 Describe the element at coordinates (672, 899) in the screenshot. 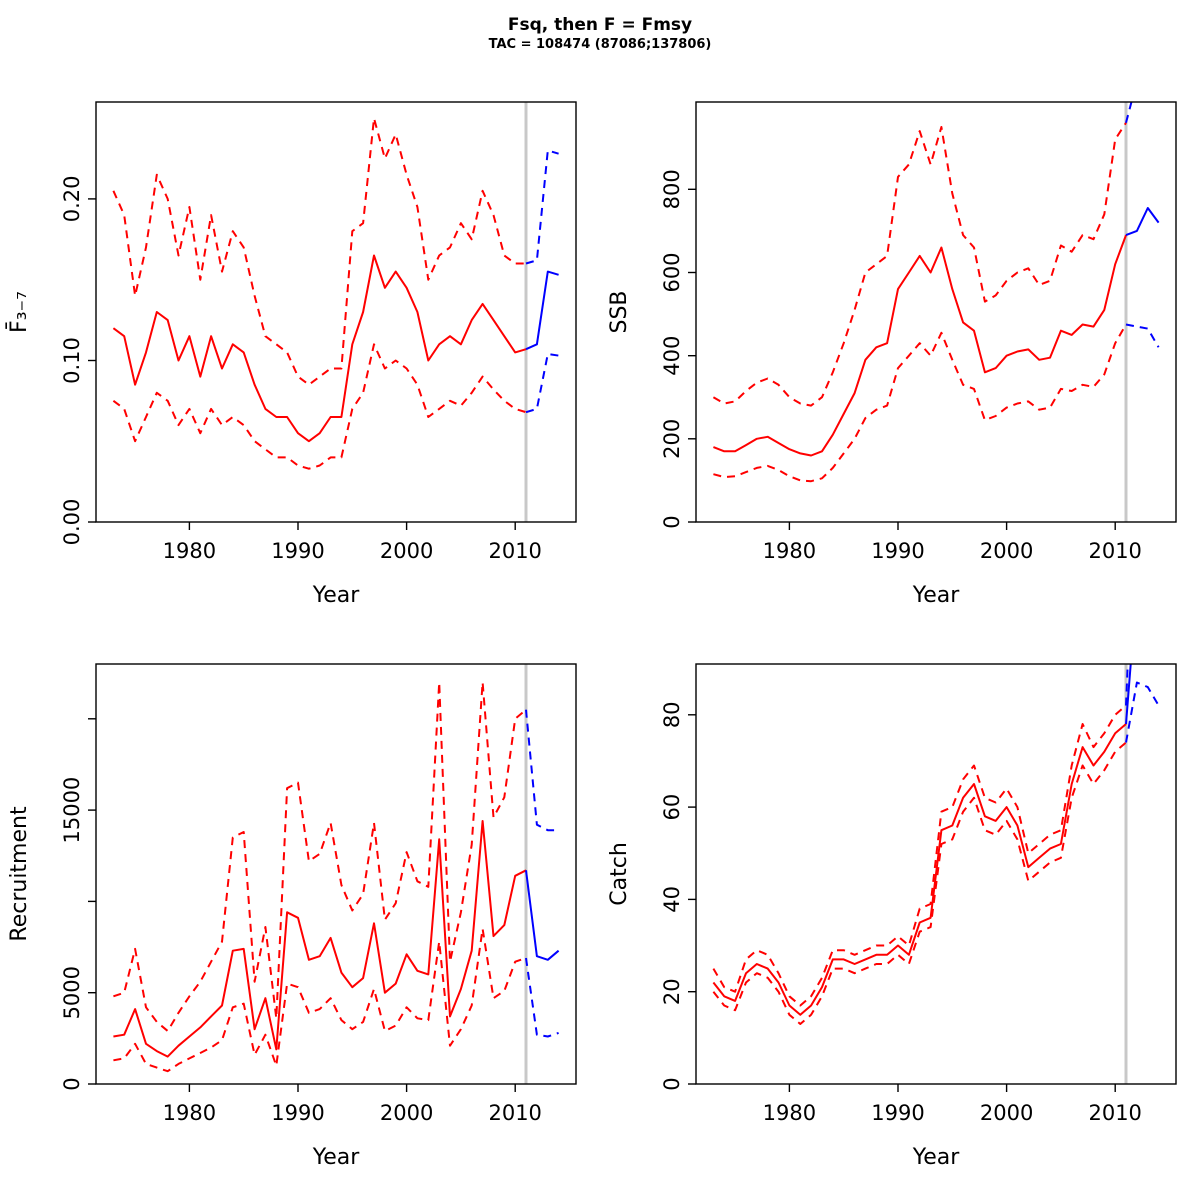

I see `svg-text: 40` at that location.